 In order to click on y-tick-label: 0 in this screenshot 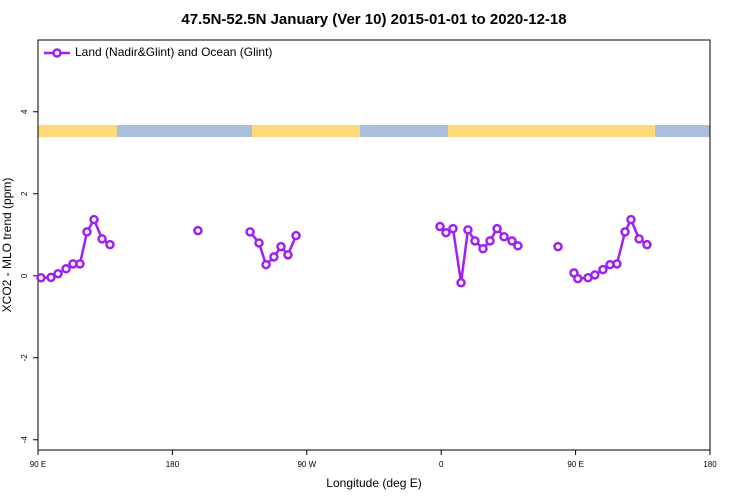, I will do `click(24, 275)`.